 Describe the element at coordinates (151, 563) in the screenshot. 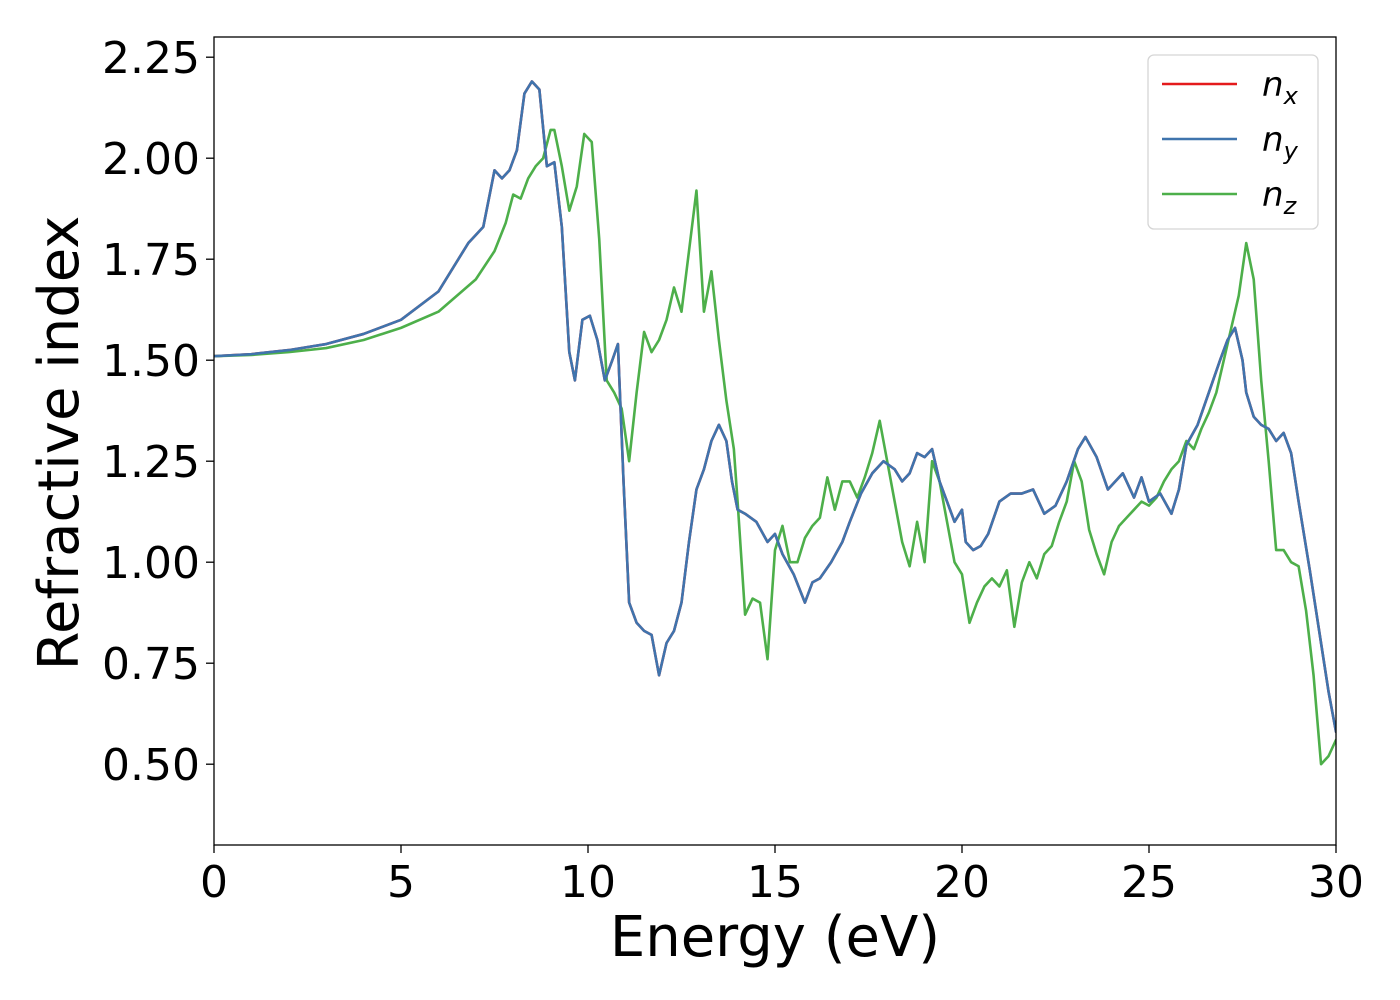

I see `y-tick-label: 1.00` at that location.